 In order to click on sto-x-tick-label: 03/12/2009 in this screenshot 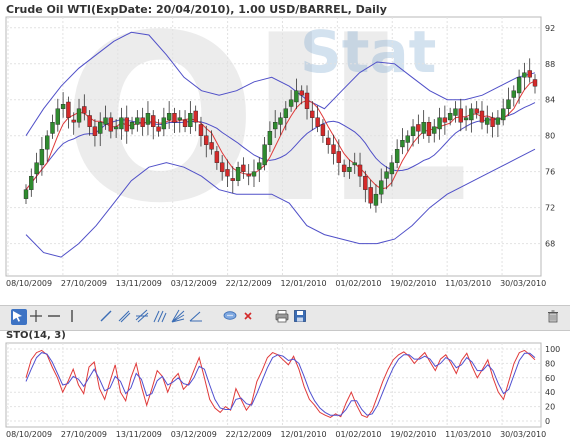, I will do `click(194, 434)`.